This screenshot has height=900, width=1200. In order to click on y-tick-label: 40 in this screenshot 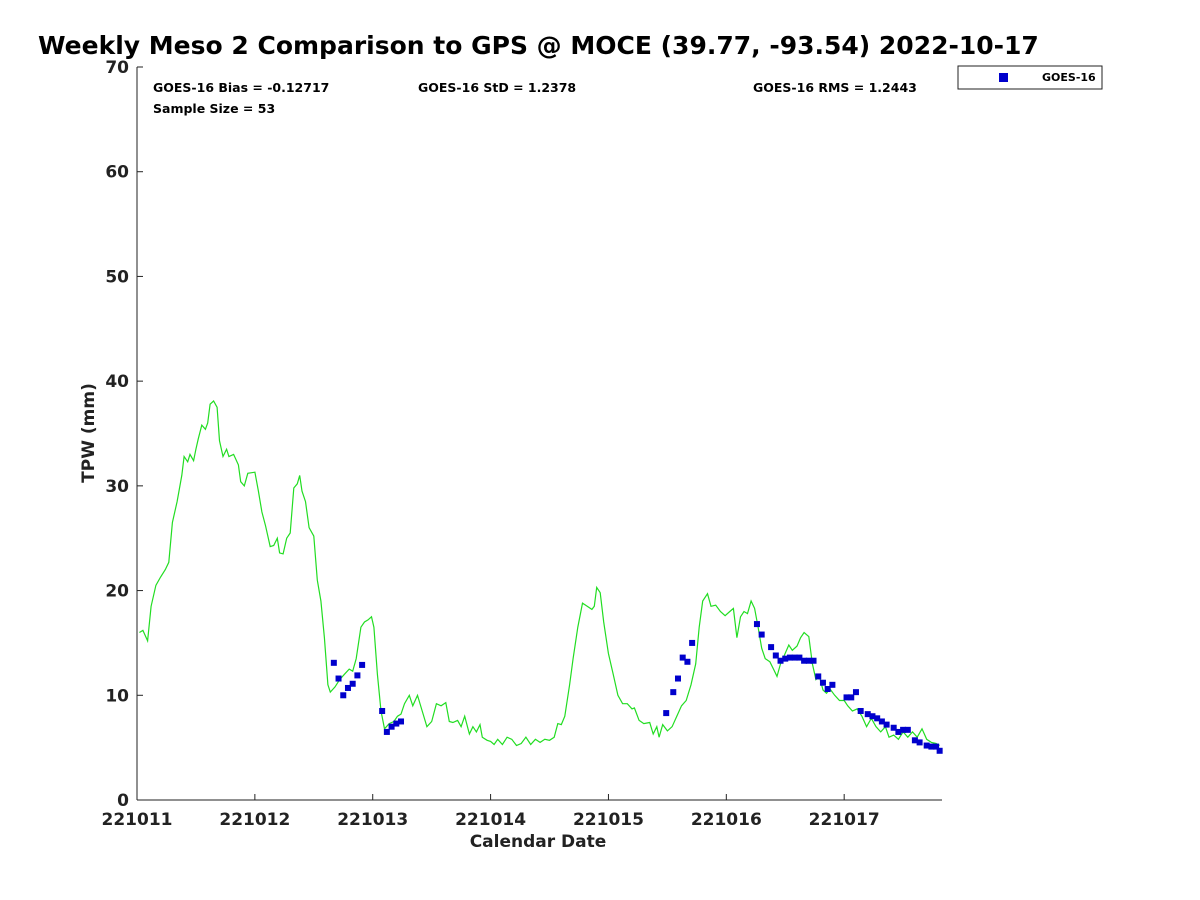, I will do `click(117, 382)`.